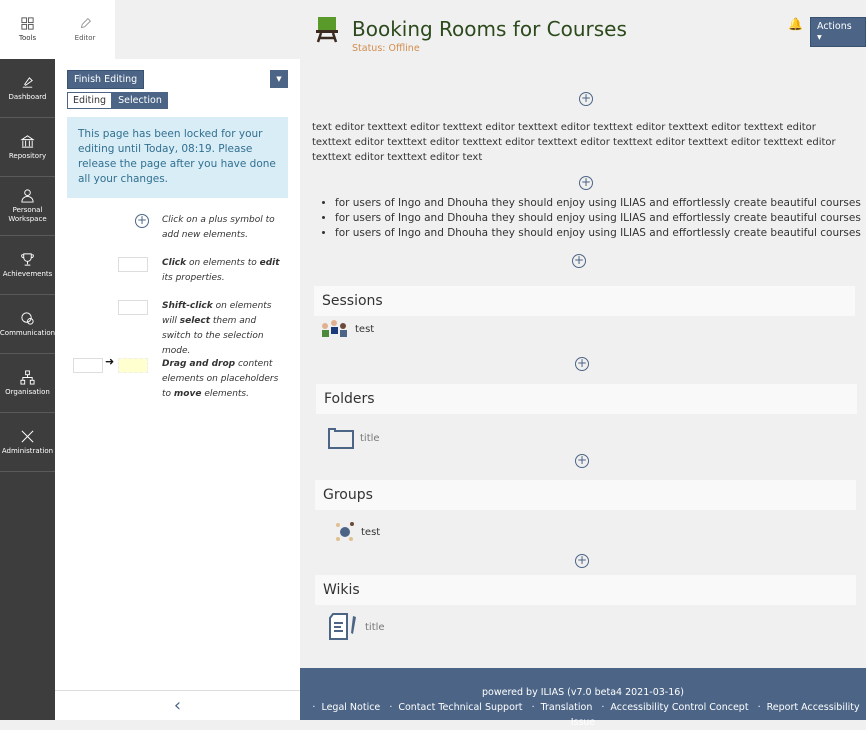 The height and width of the screenshot is (730, 866). Describe the element at coordinates (679, 707) in the screenshot. I see `accessibility-concept-link: Accessibility Control Concept` at that location.